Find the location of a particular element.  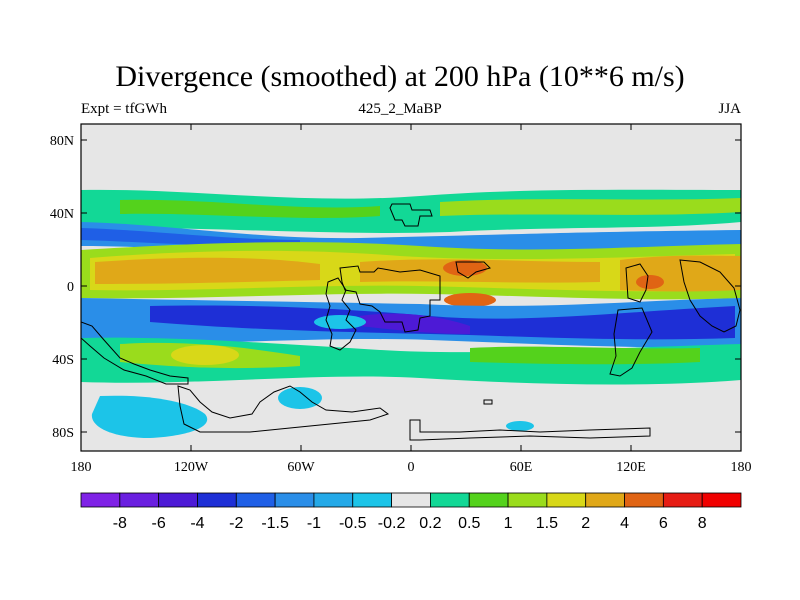

lon-label: 120E is located at coordinates (631, 467).